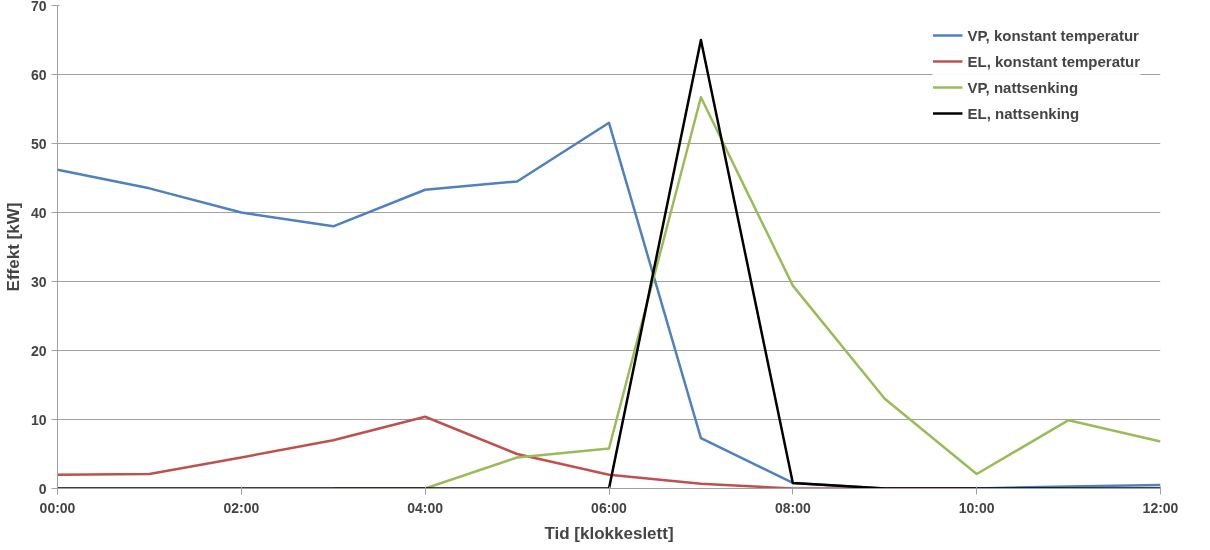  What do you see at coordinates (609, 507) in the screenshot?
I see `x-tick-label: 06:00` at bounding box center [609, 507].